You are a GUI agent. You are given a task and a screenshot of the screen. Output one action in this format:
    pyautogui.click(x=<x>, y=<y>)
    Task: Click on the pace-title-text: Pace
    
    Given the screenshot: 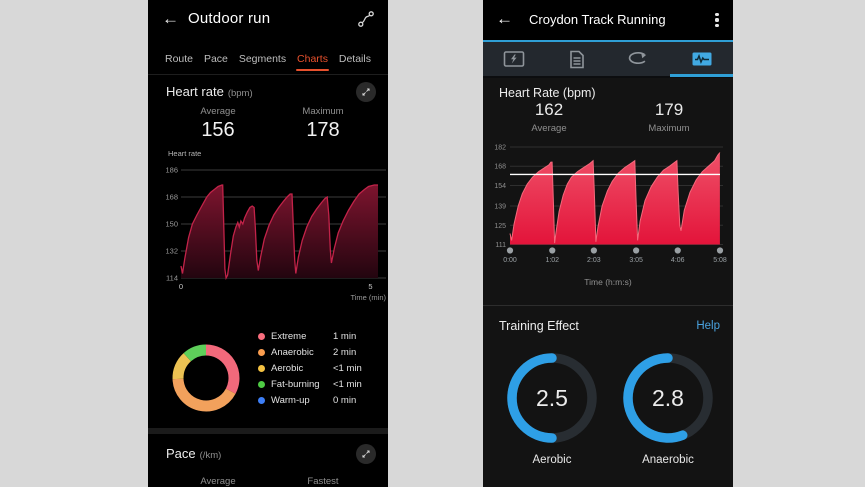 What is the action you would take?
    pyautogui.click(x=181, y=453)
    